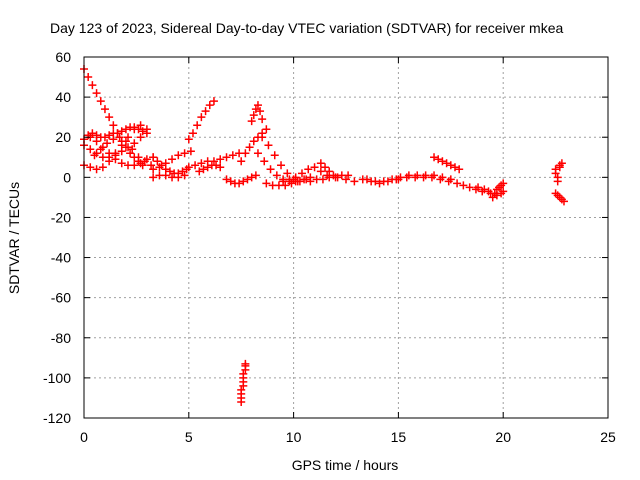 The height and width of the screenshot is (480, 640). I want to click on series-arc15, so click(257, 113).